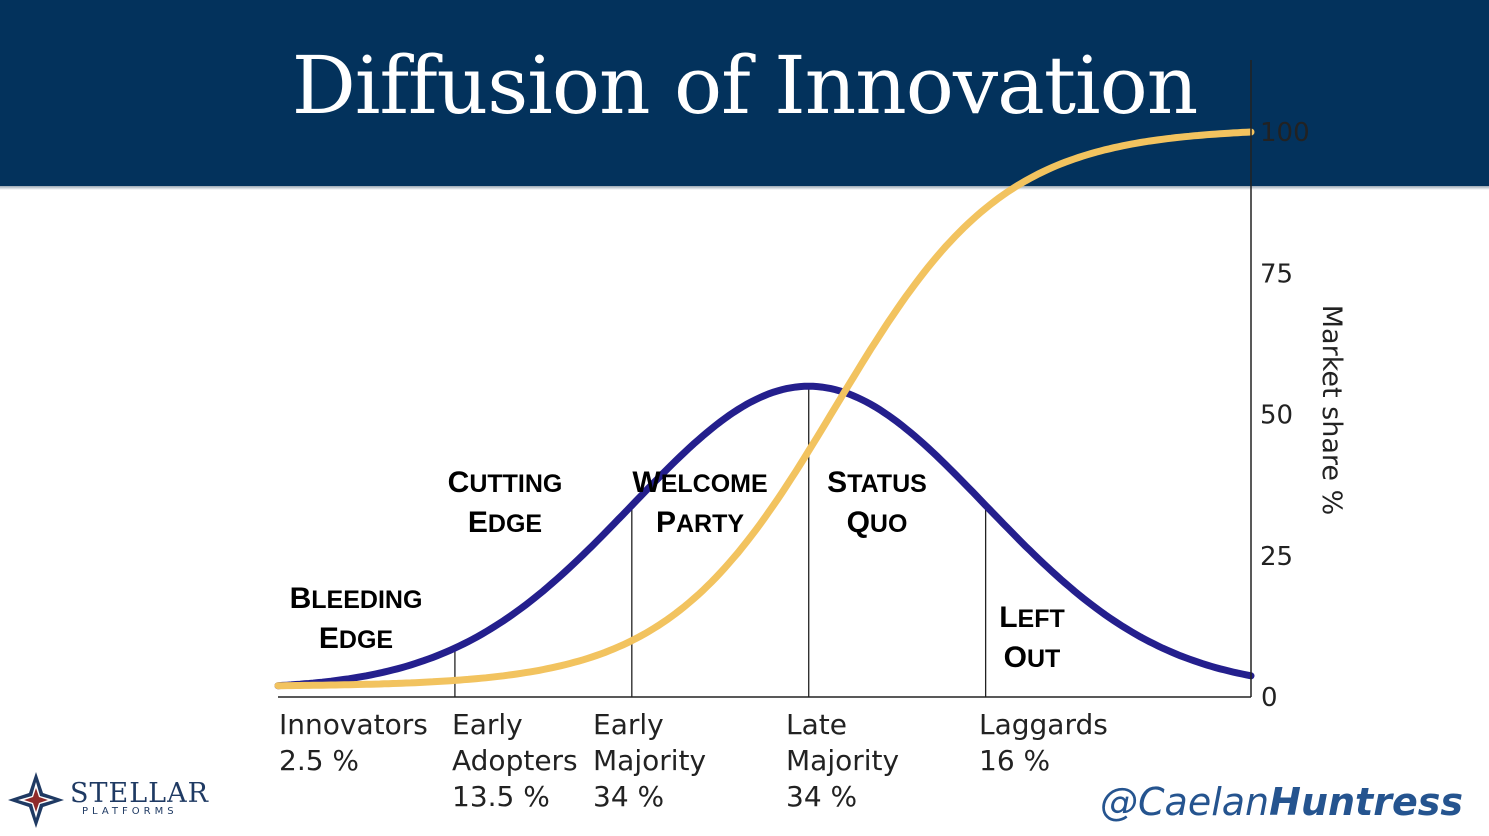  What do you see at coordinates (1366, 802) in the screenshot?
I see `handle-bold: Huntress` at bounding box center [1366, 802].